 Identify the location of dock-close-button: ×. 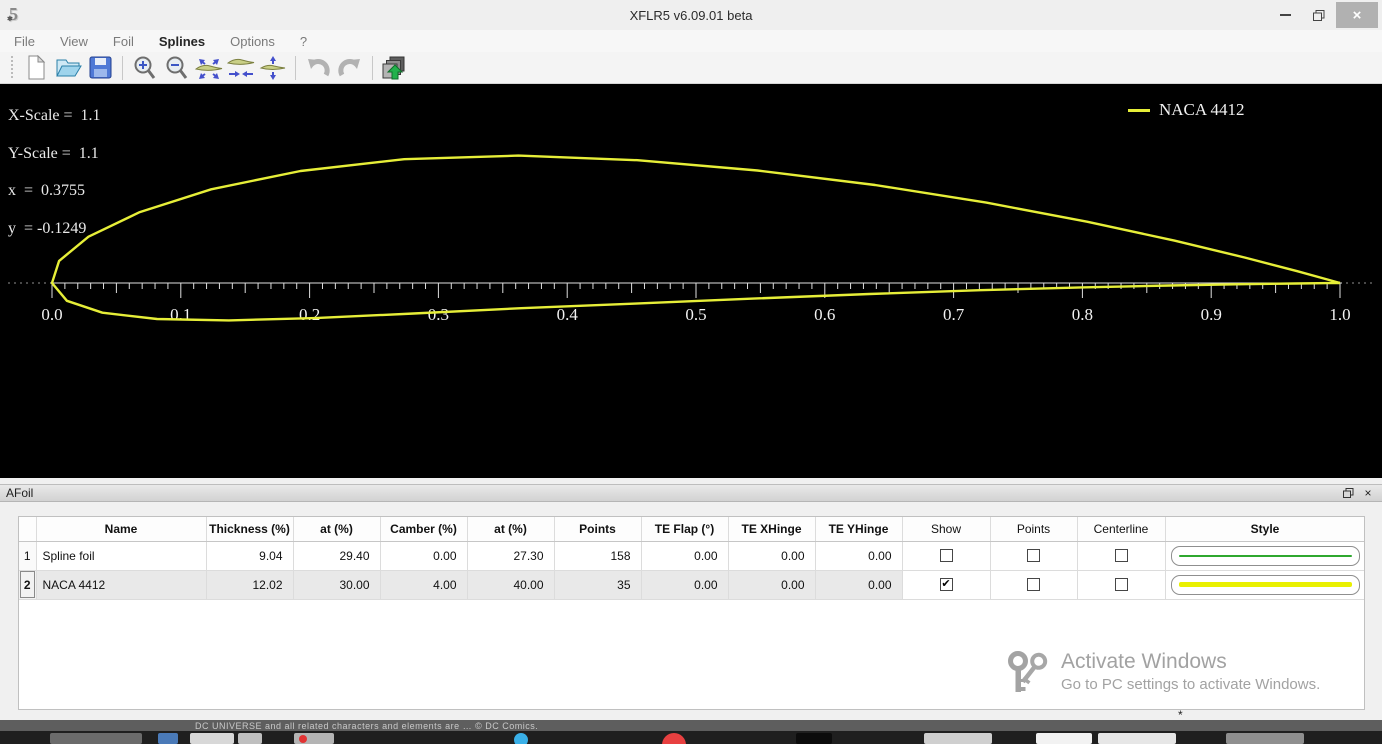
(1368, 493).